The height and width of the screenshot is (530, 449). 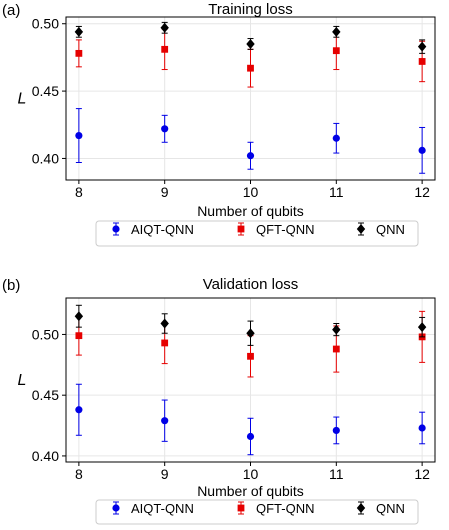 I want to click on chart-title: Validation loss, so click(x=251, y=284).